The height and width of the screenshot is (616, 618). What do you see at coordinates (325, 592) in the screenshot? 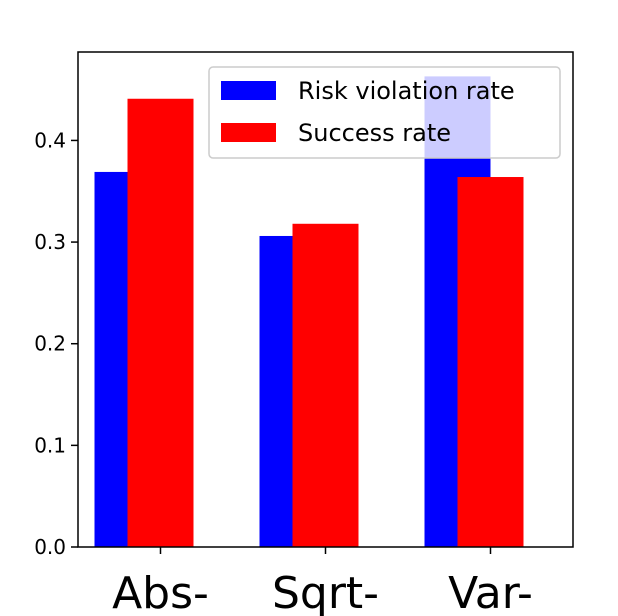
I see `x-tick-label-sqrt: Sqrt-` at bounding box center [325, 592].